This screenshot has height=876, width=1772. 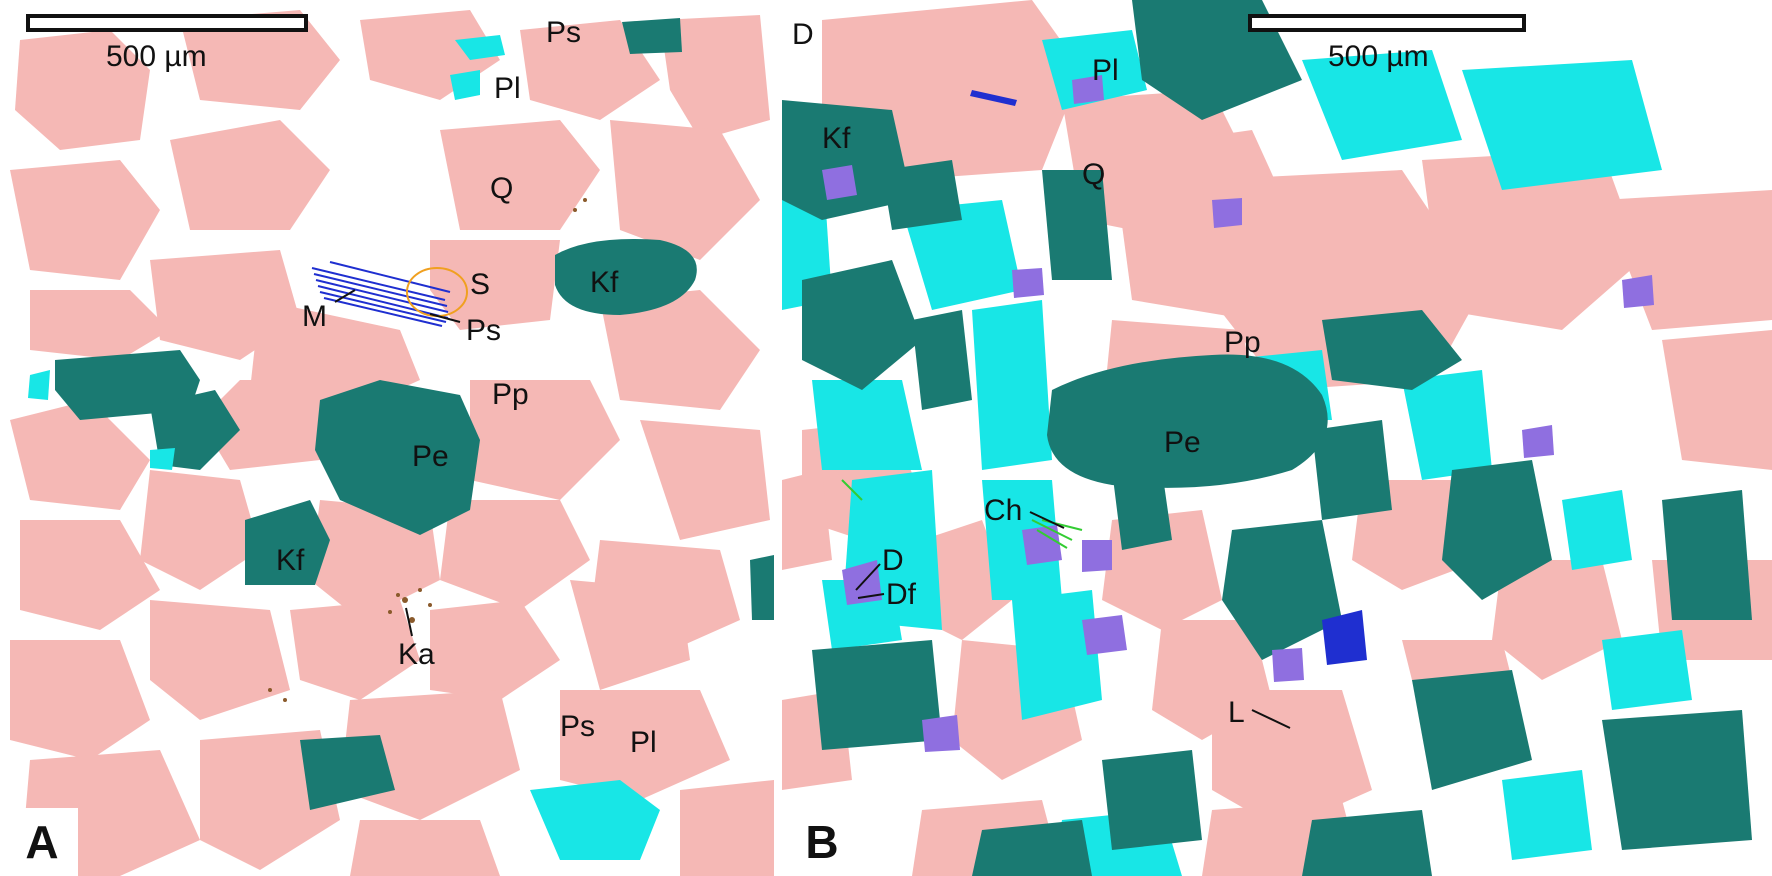 I want to click on df-leader-line, so click(x=871, y=596).